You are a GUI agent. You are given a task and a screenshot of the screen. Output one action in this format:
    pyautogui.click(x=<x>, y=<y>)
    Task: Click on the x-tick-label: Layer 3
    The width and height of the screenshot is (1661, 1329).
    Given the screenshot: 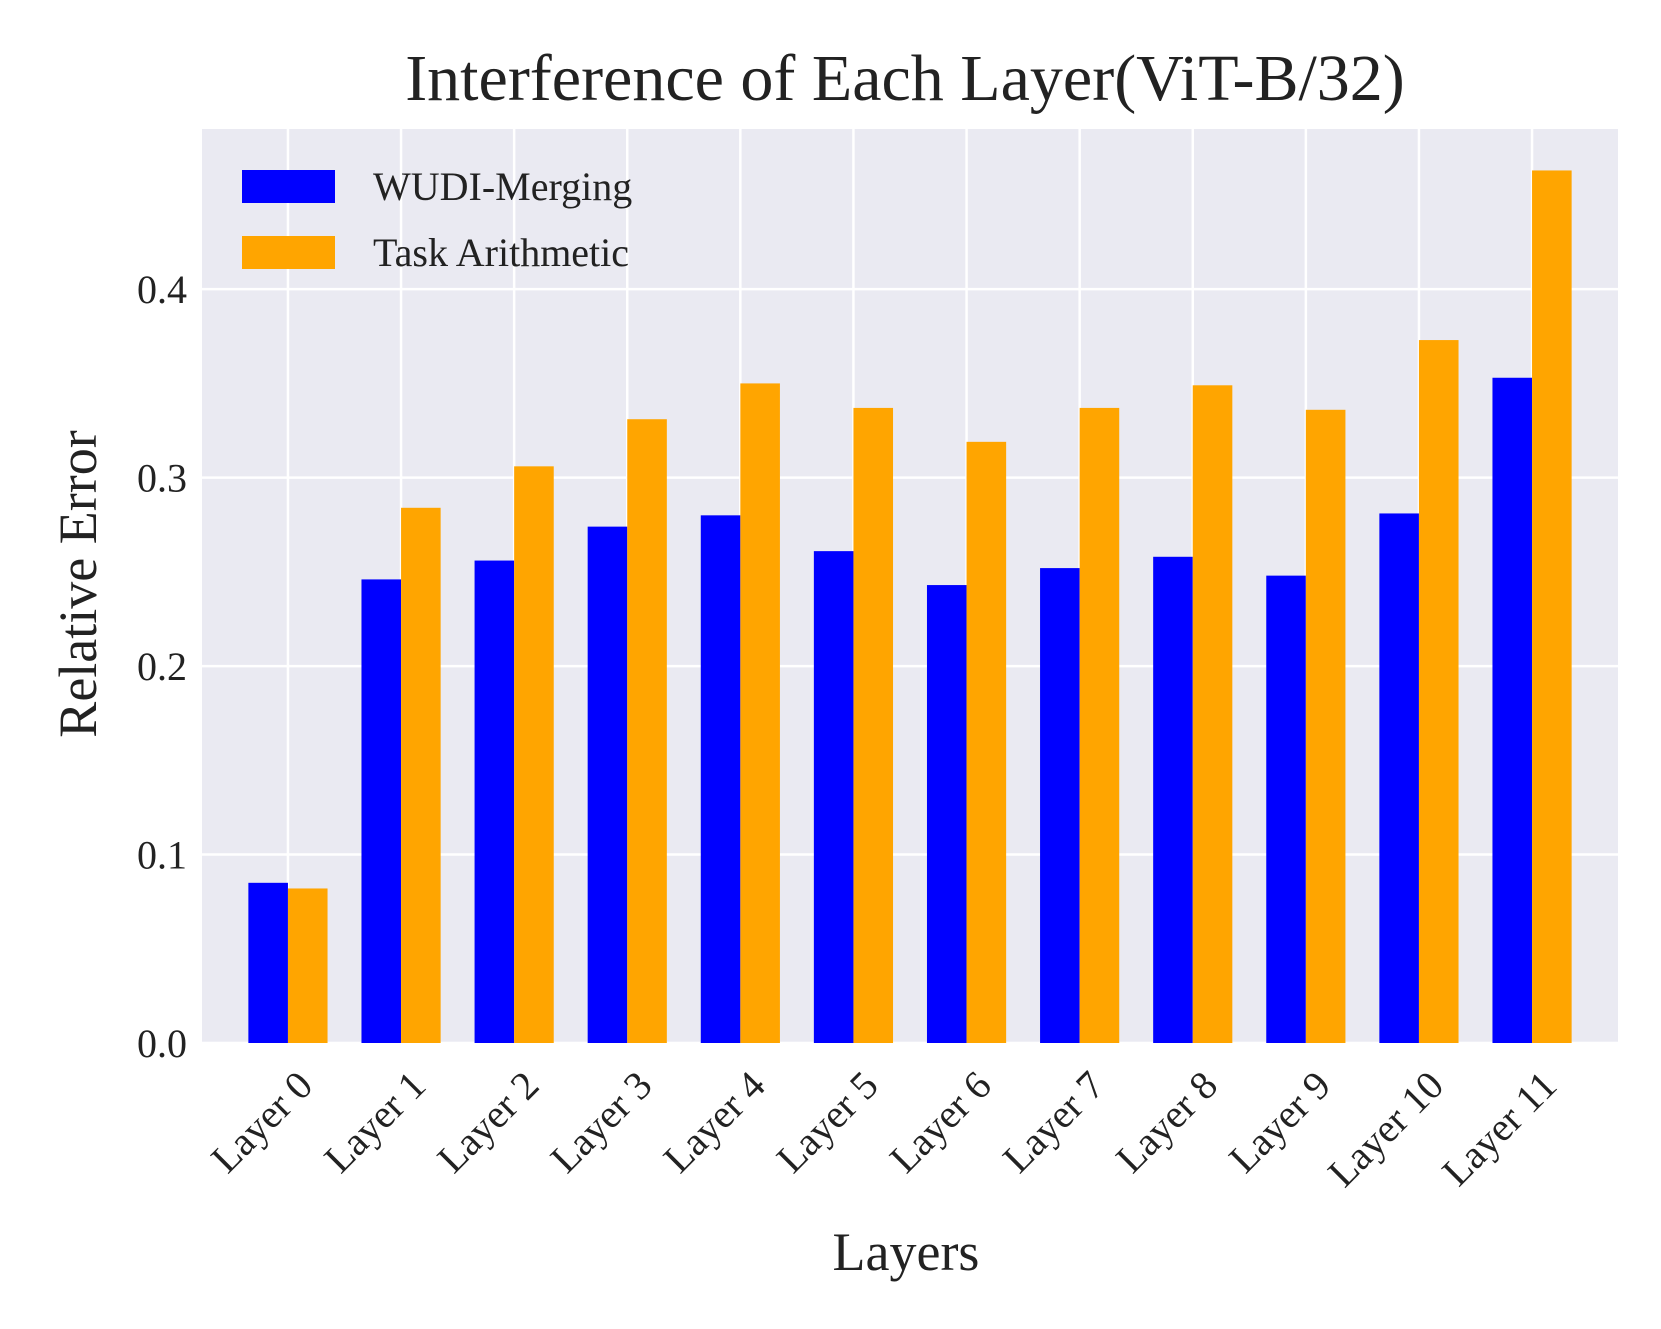 What is the action you would take?
    pyautogui.click(x=601, y=1121)
    